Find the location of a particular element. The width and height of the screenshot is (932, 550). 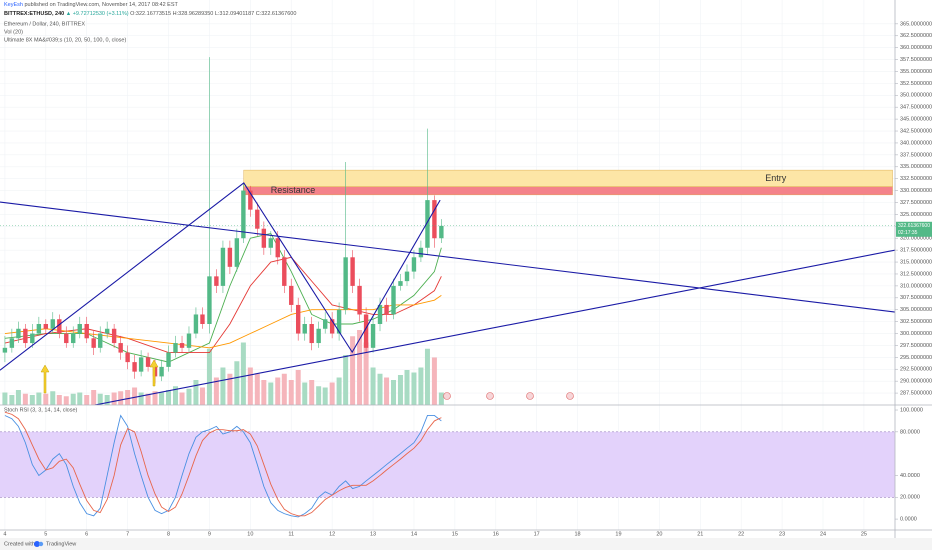

x-tick-label: 10 is located at coordinates (250, 534).